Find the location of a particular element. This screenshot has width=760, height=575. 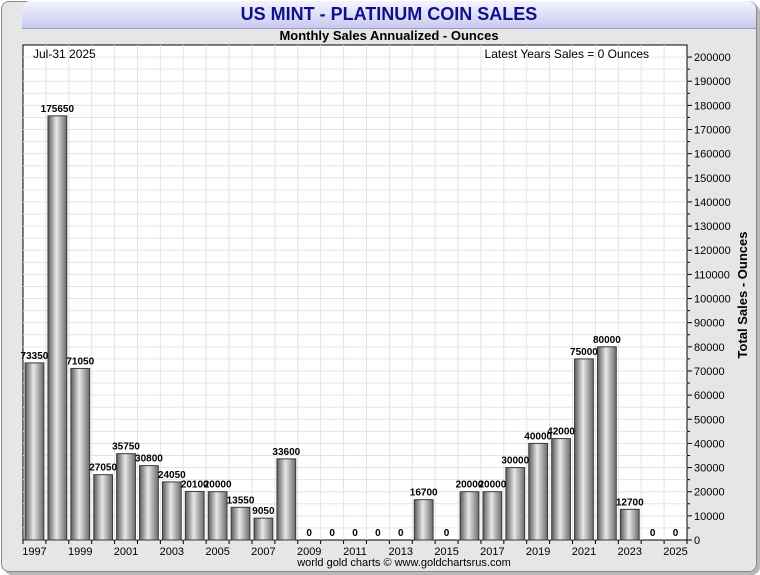

data-label: 33600 is located at coordinates (286, 452).